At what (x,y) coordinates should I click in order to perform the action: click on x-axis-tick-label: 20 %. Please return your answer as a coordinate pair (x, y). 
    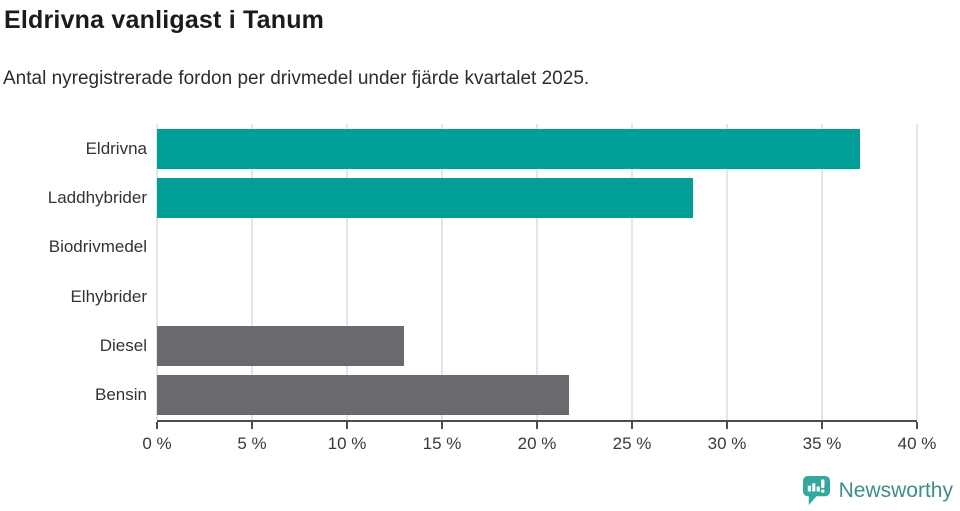
    Looking at the image, I should click on (537, 443).